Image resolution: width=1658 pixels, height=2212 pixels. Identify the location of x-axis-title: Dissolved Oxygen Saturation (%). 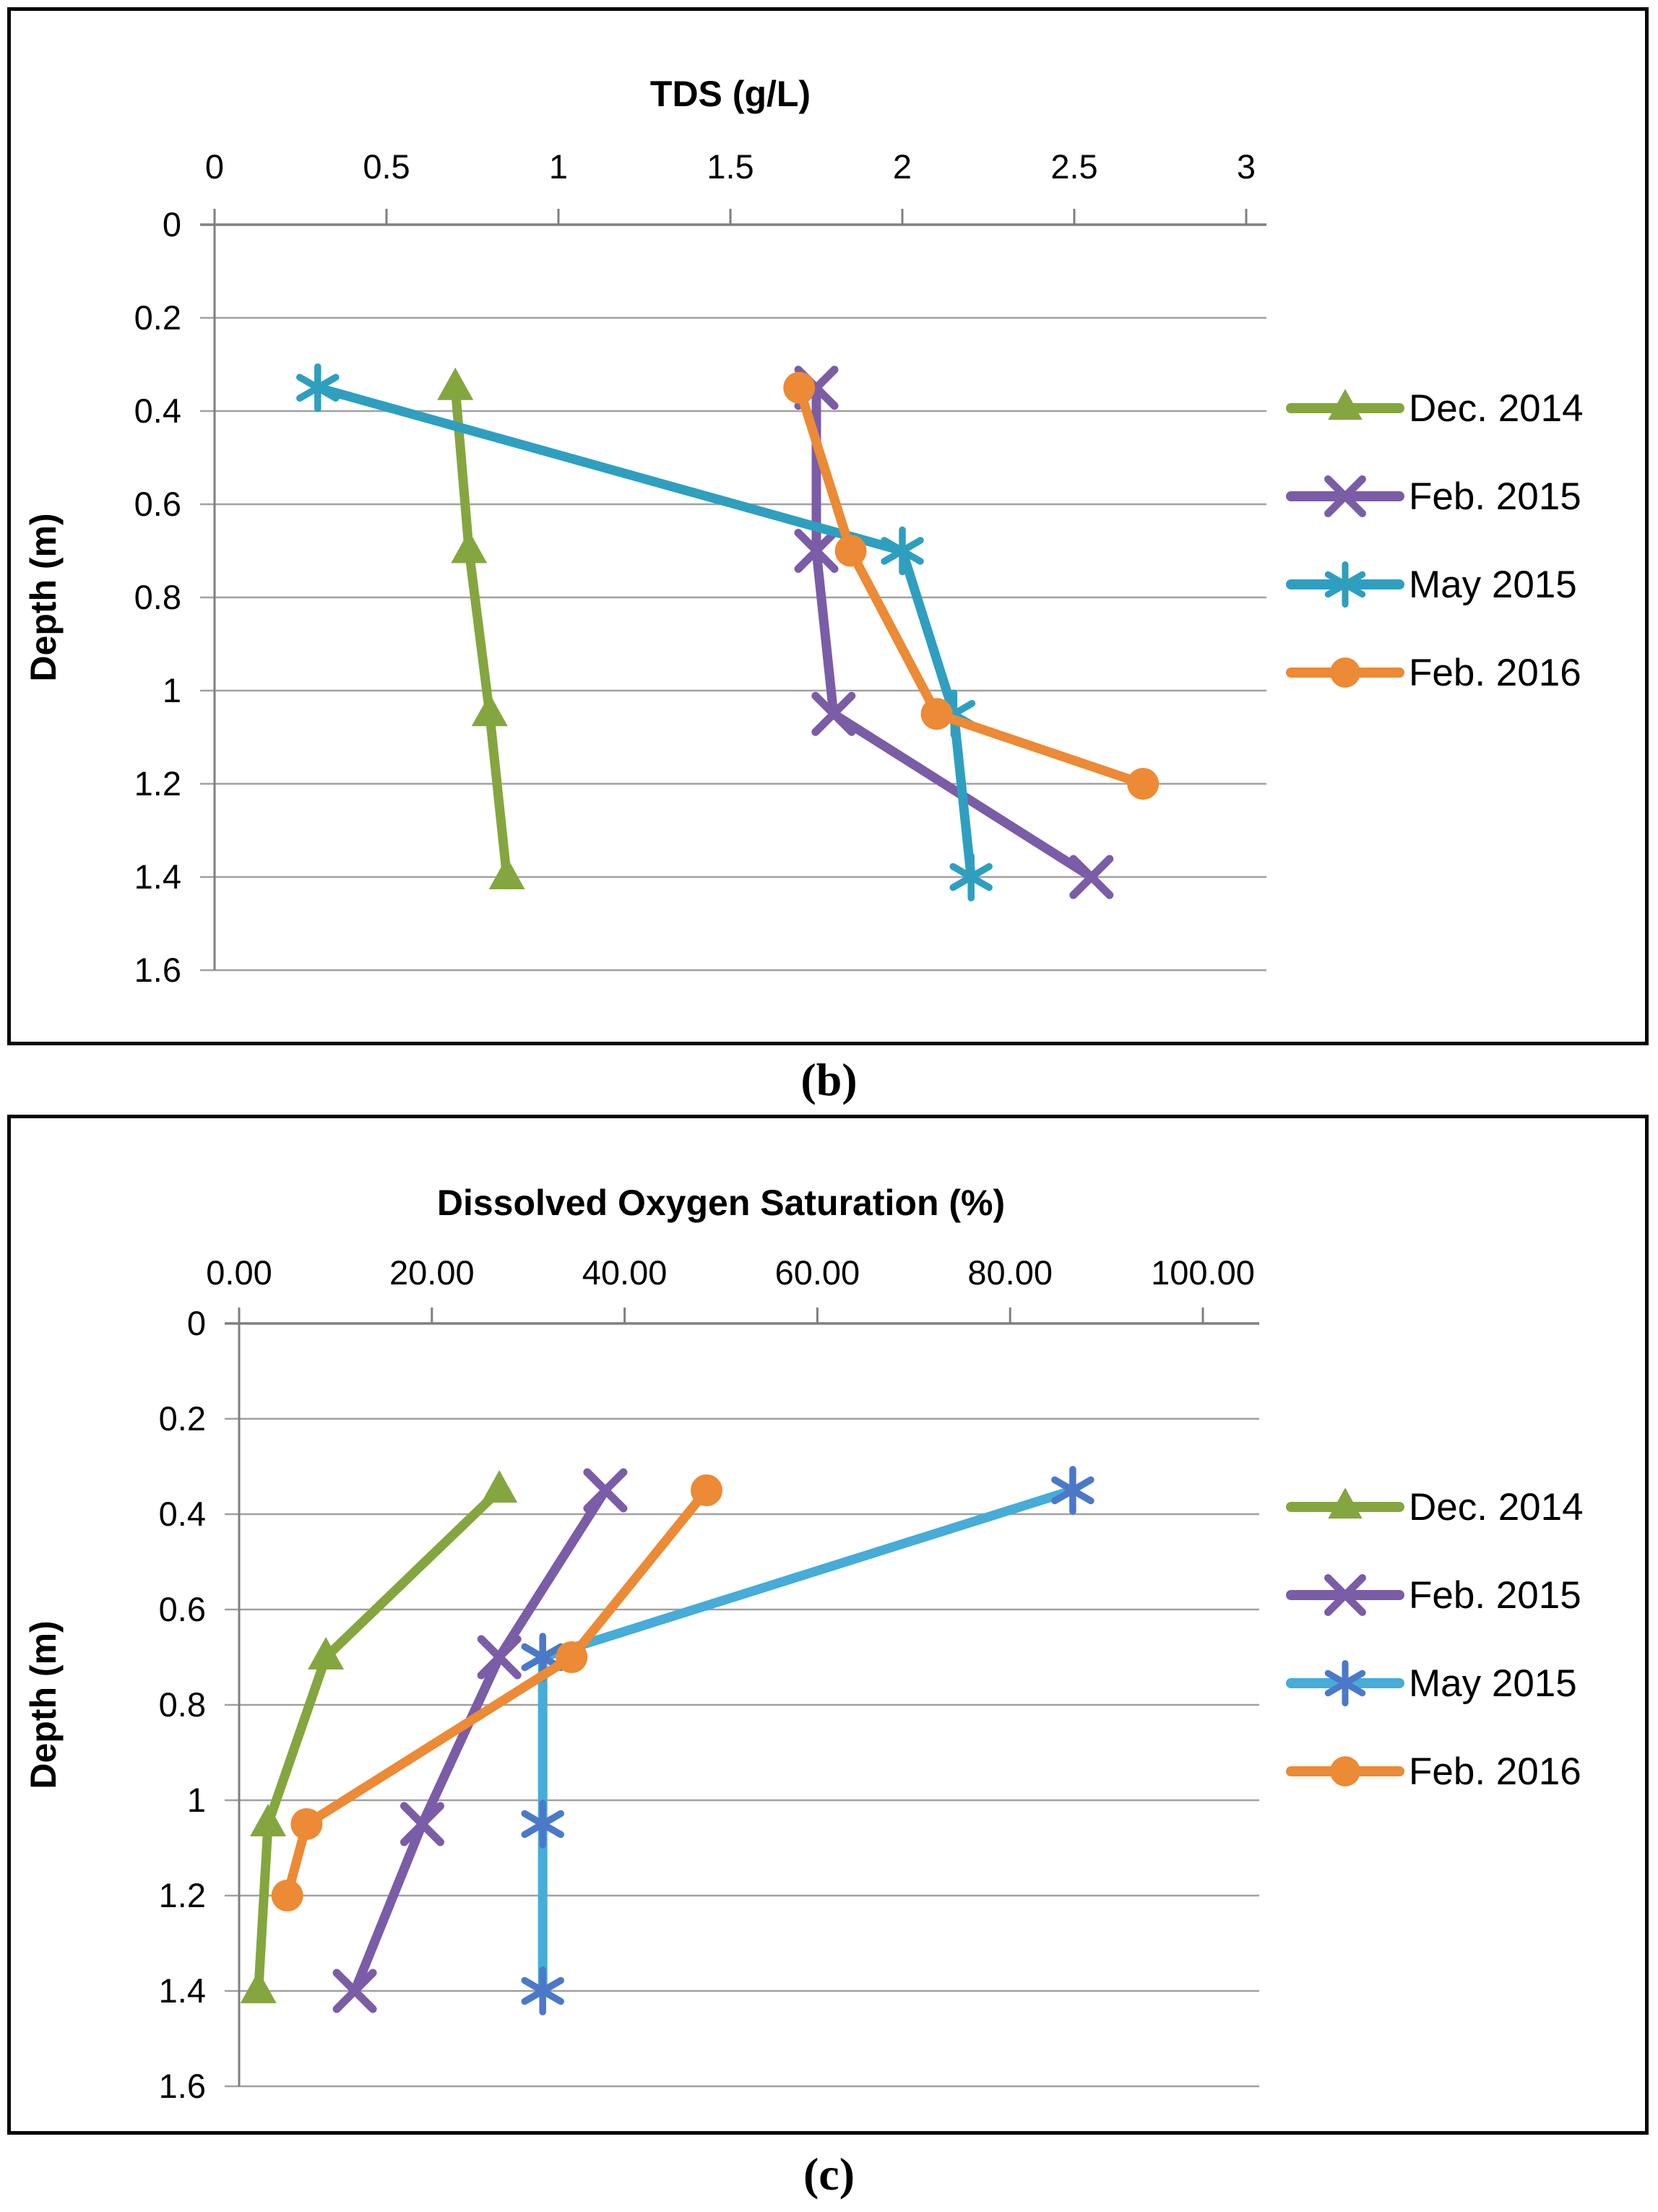
(721, 1203).